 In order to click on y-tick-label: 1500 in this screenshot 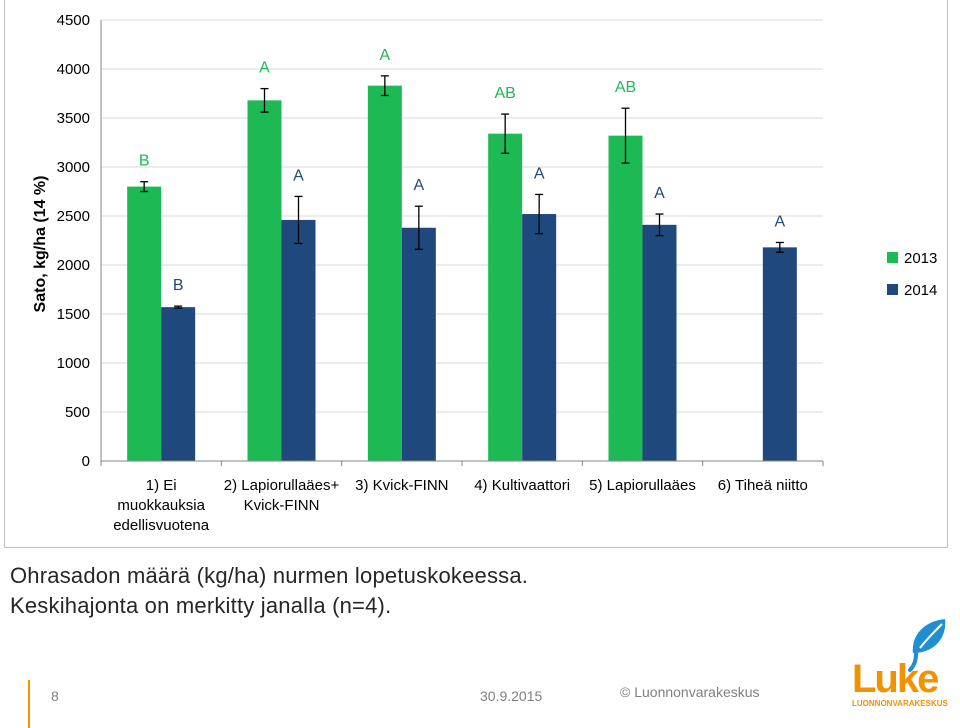, I will do `click(73, 314)`.